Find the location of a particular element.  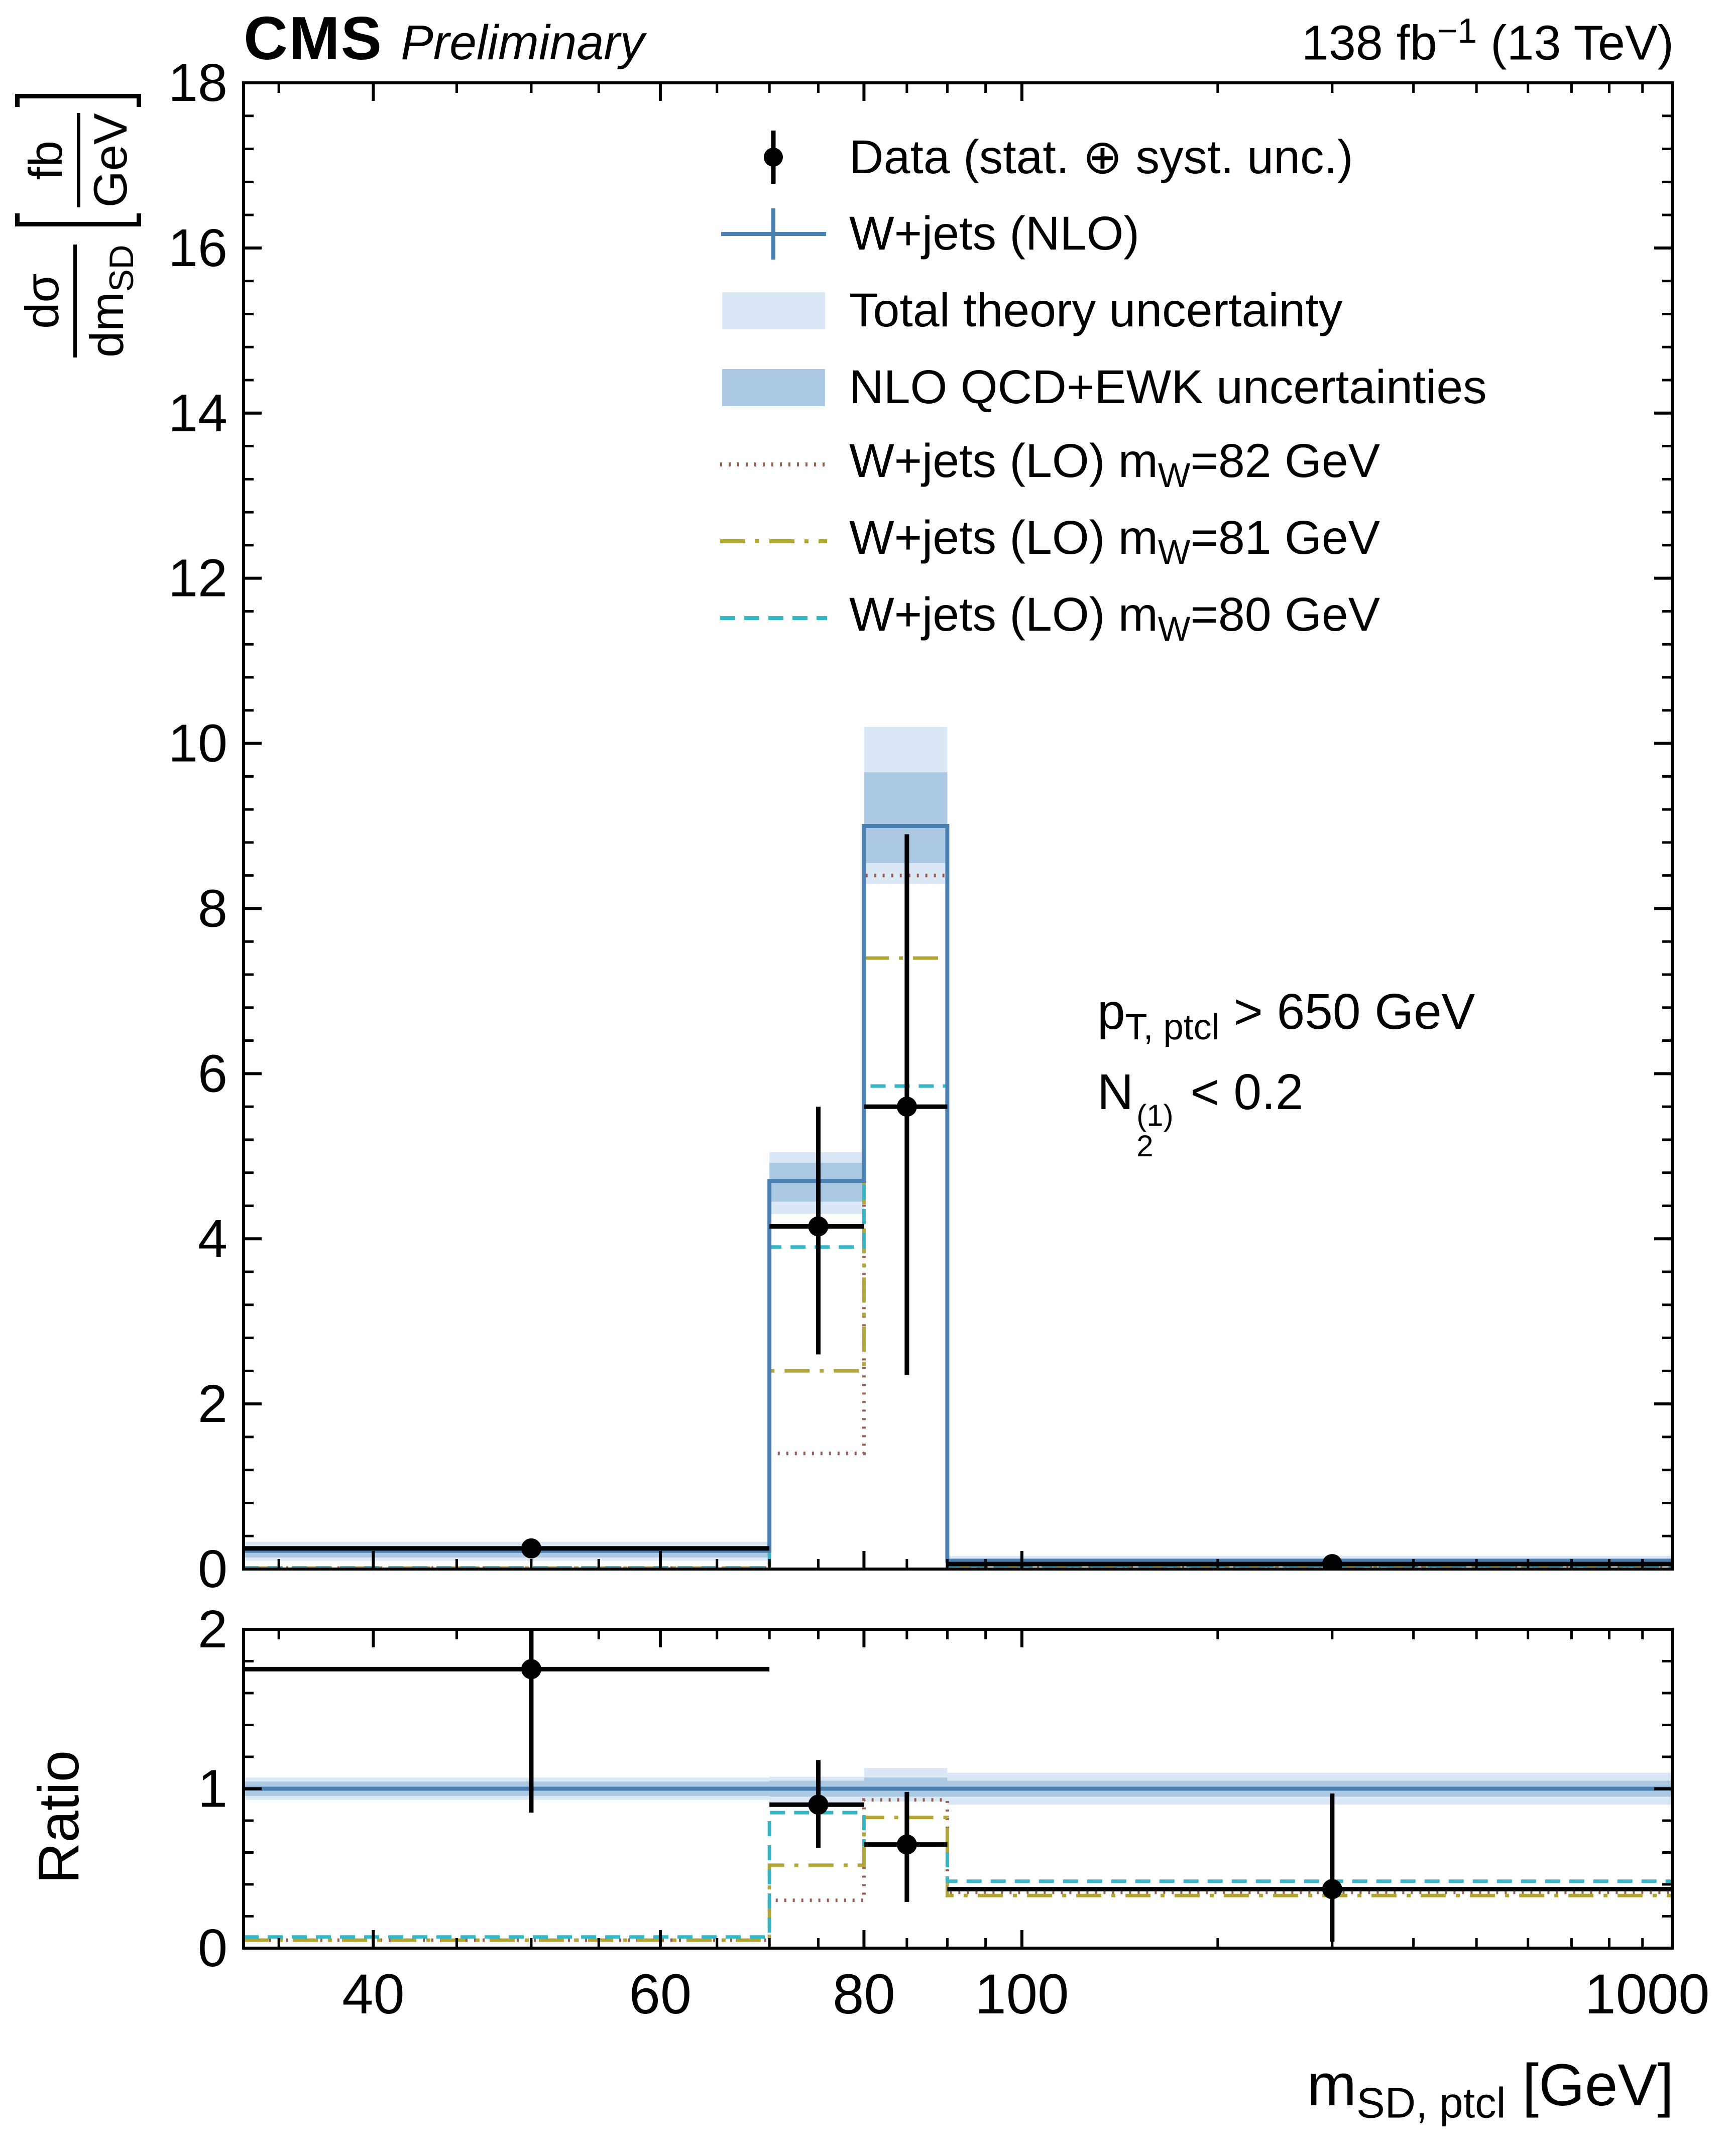

n2-cut-label: N (1) 2 < 0.2 is located at coordinates (1200, 1113).